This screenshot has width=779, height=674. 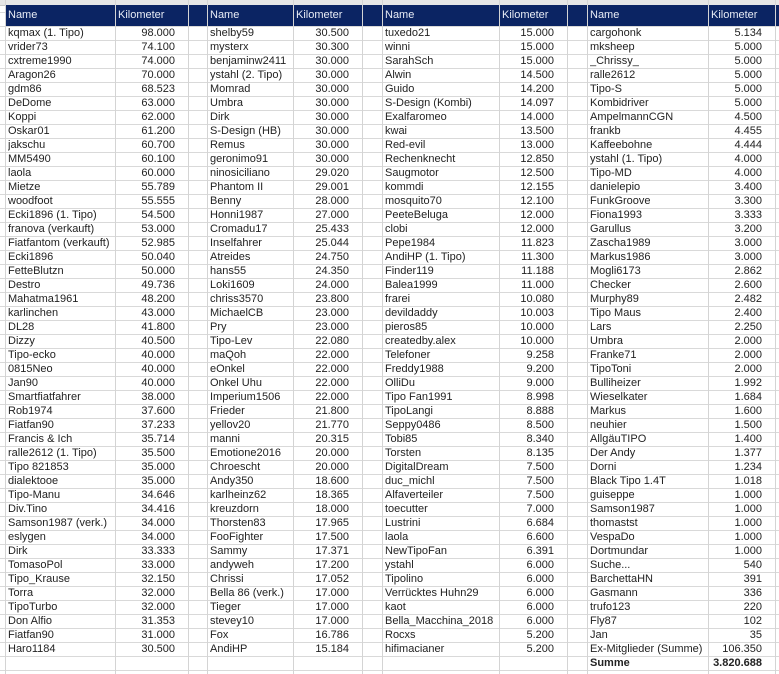 What do you see at coordinates (409, 61) in the screenshot?
I see `name-cell: SarahSch` at bounding box center [409, 61].